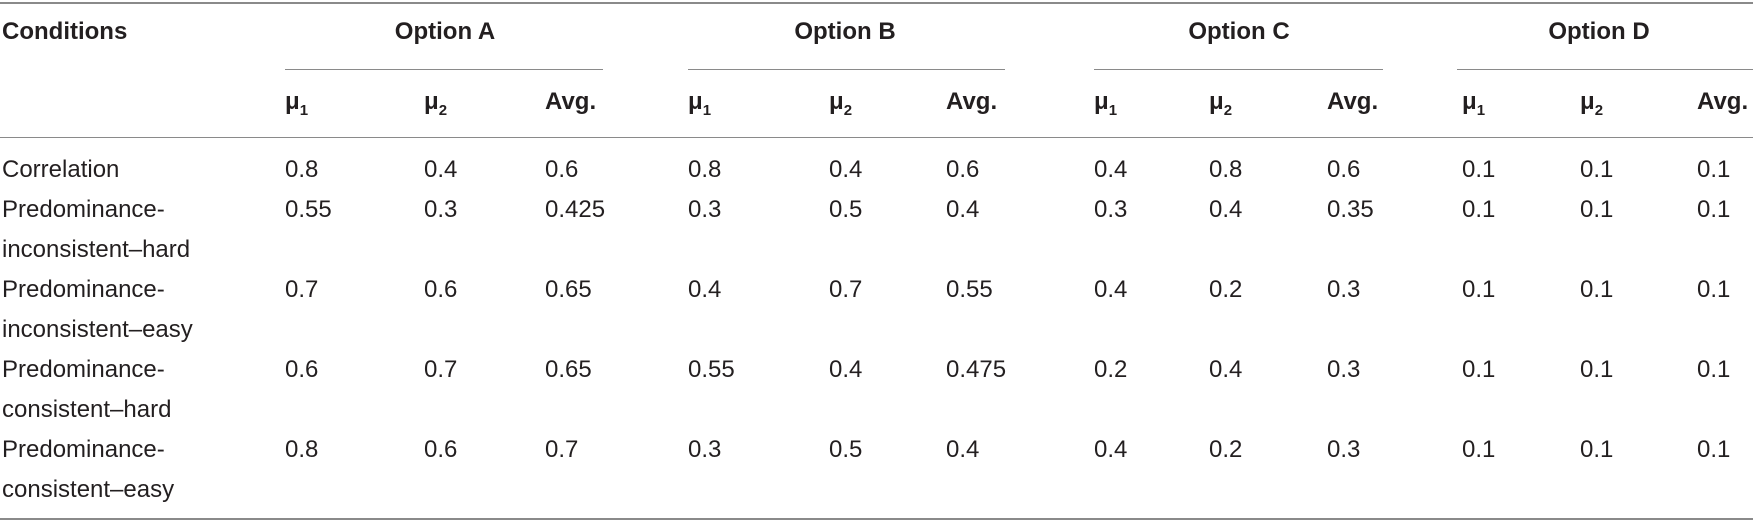 The height and width of the screenshot is (522, 1753). What do you see at coordinates (96, 249) in the screenshot?
I see `condition-line: inconsistent–hard` at bounding box center [96, 249].